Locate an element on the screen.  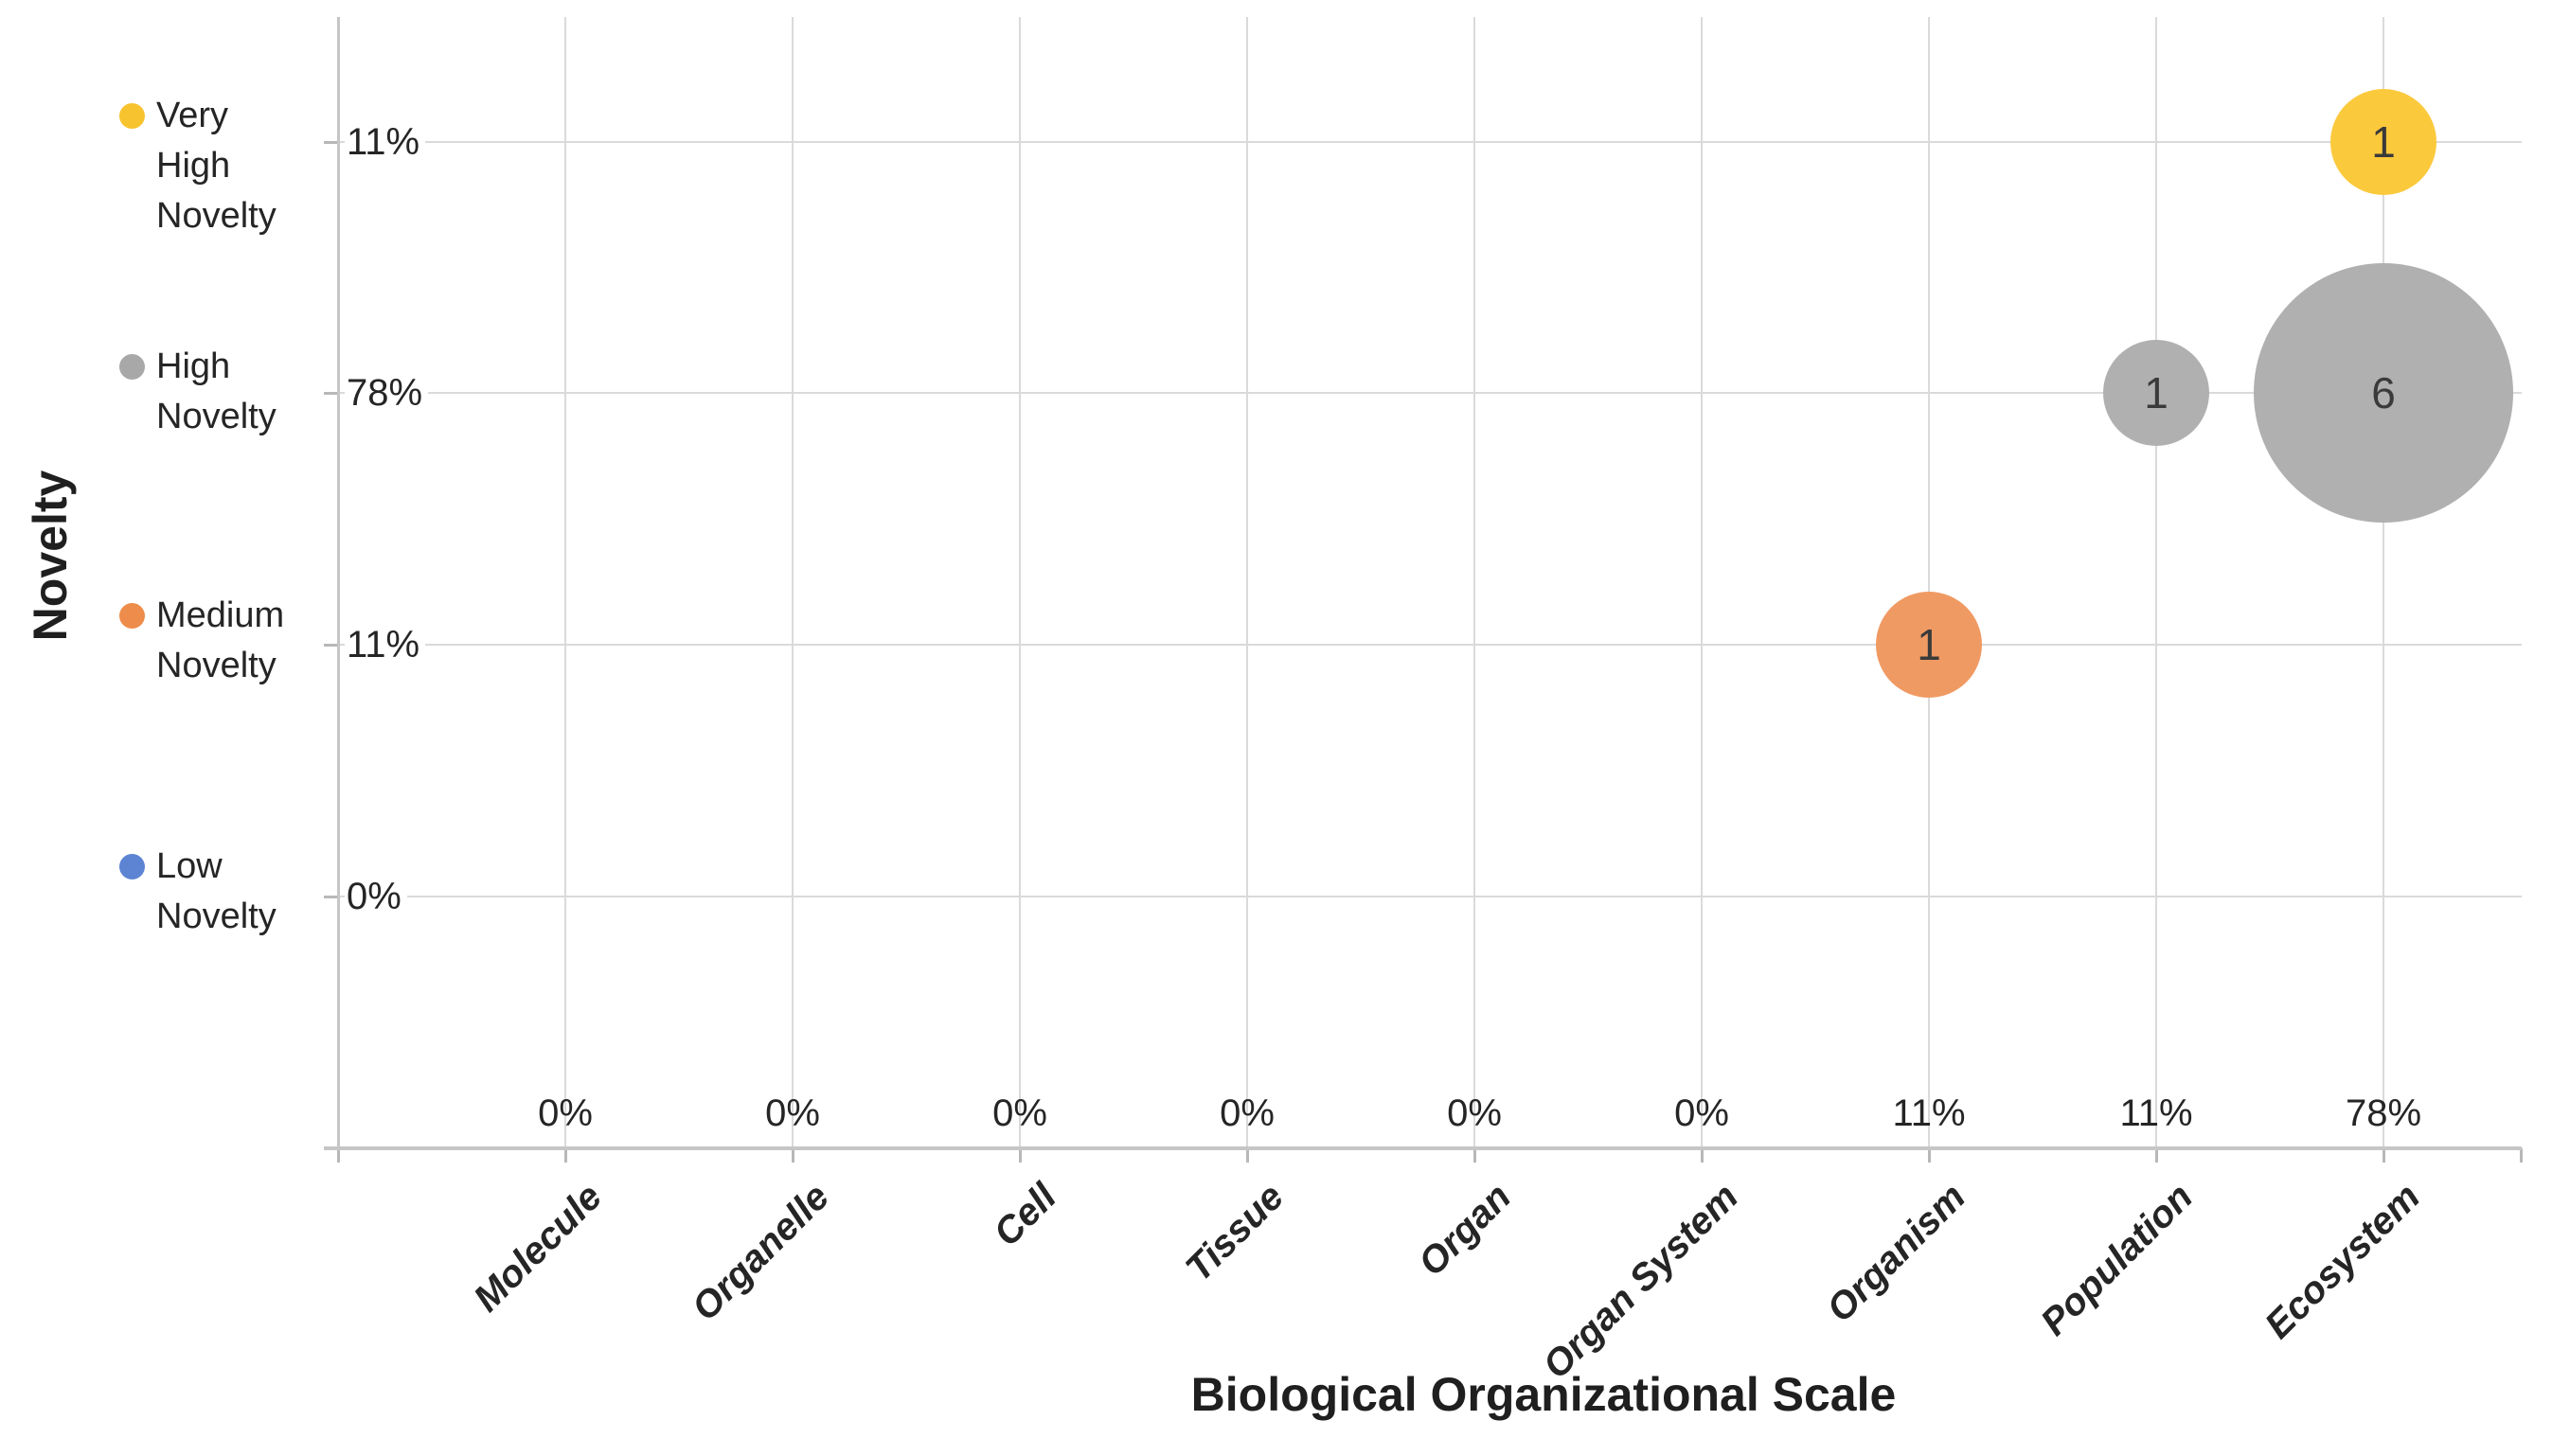
y-axis-line is located at coordinates (338, 582).